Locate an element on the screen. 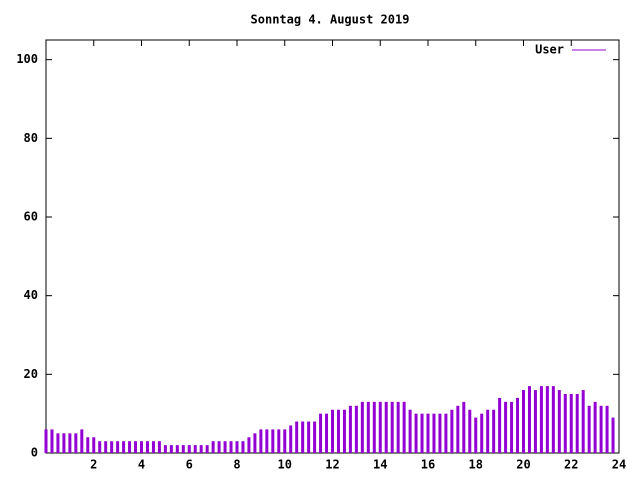  y-tick-label: 60 is located at coordinates (31, 217).